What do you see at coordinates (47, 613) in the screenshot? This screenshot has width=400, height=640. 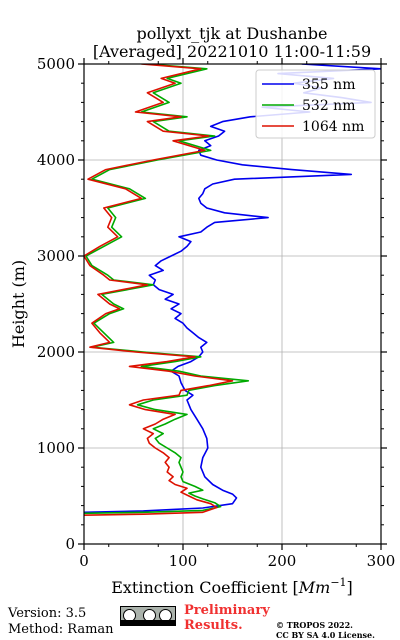 I see `version-text: Version: 3.5` at bounding box center [47, 613].